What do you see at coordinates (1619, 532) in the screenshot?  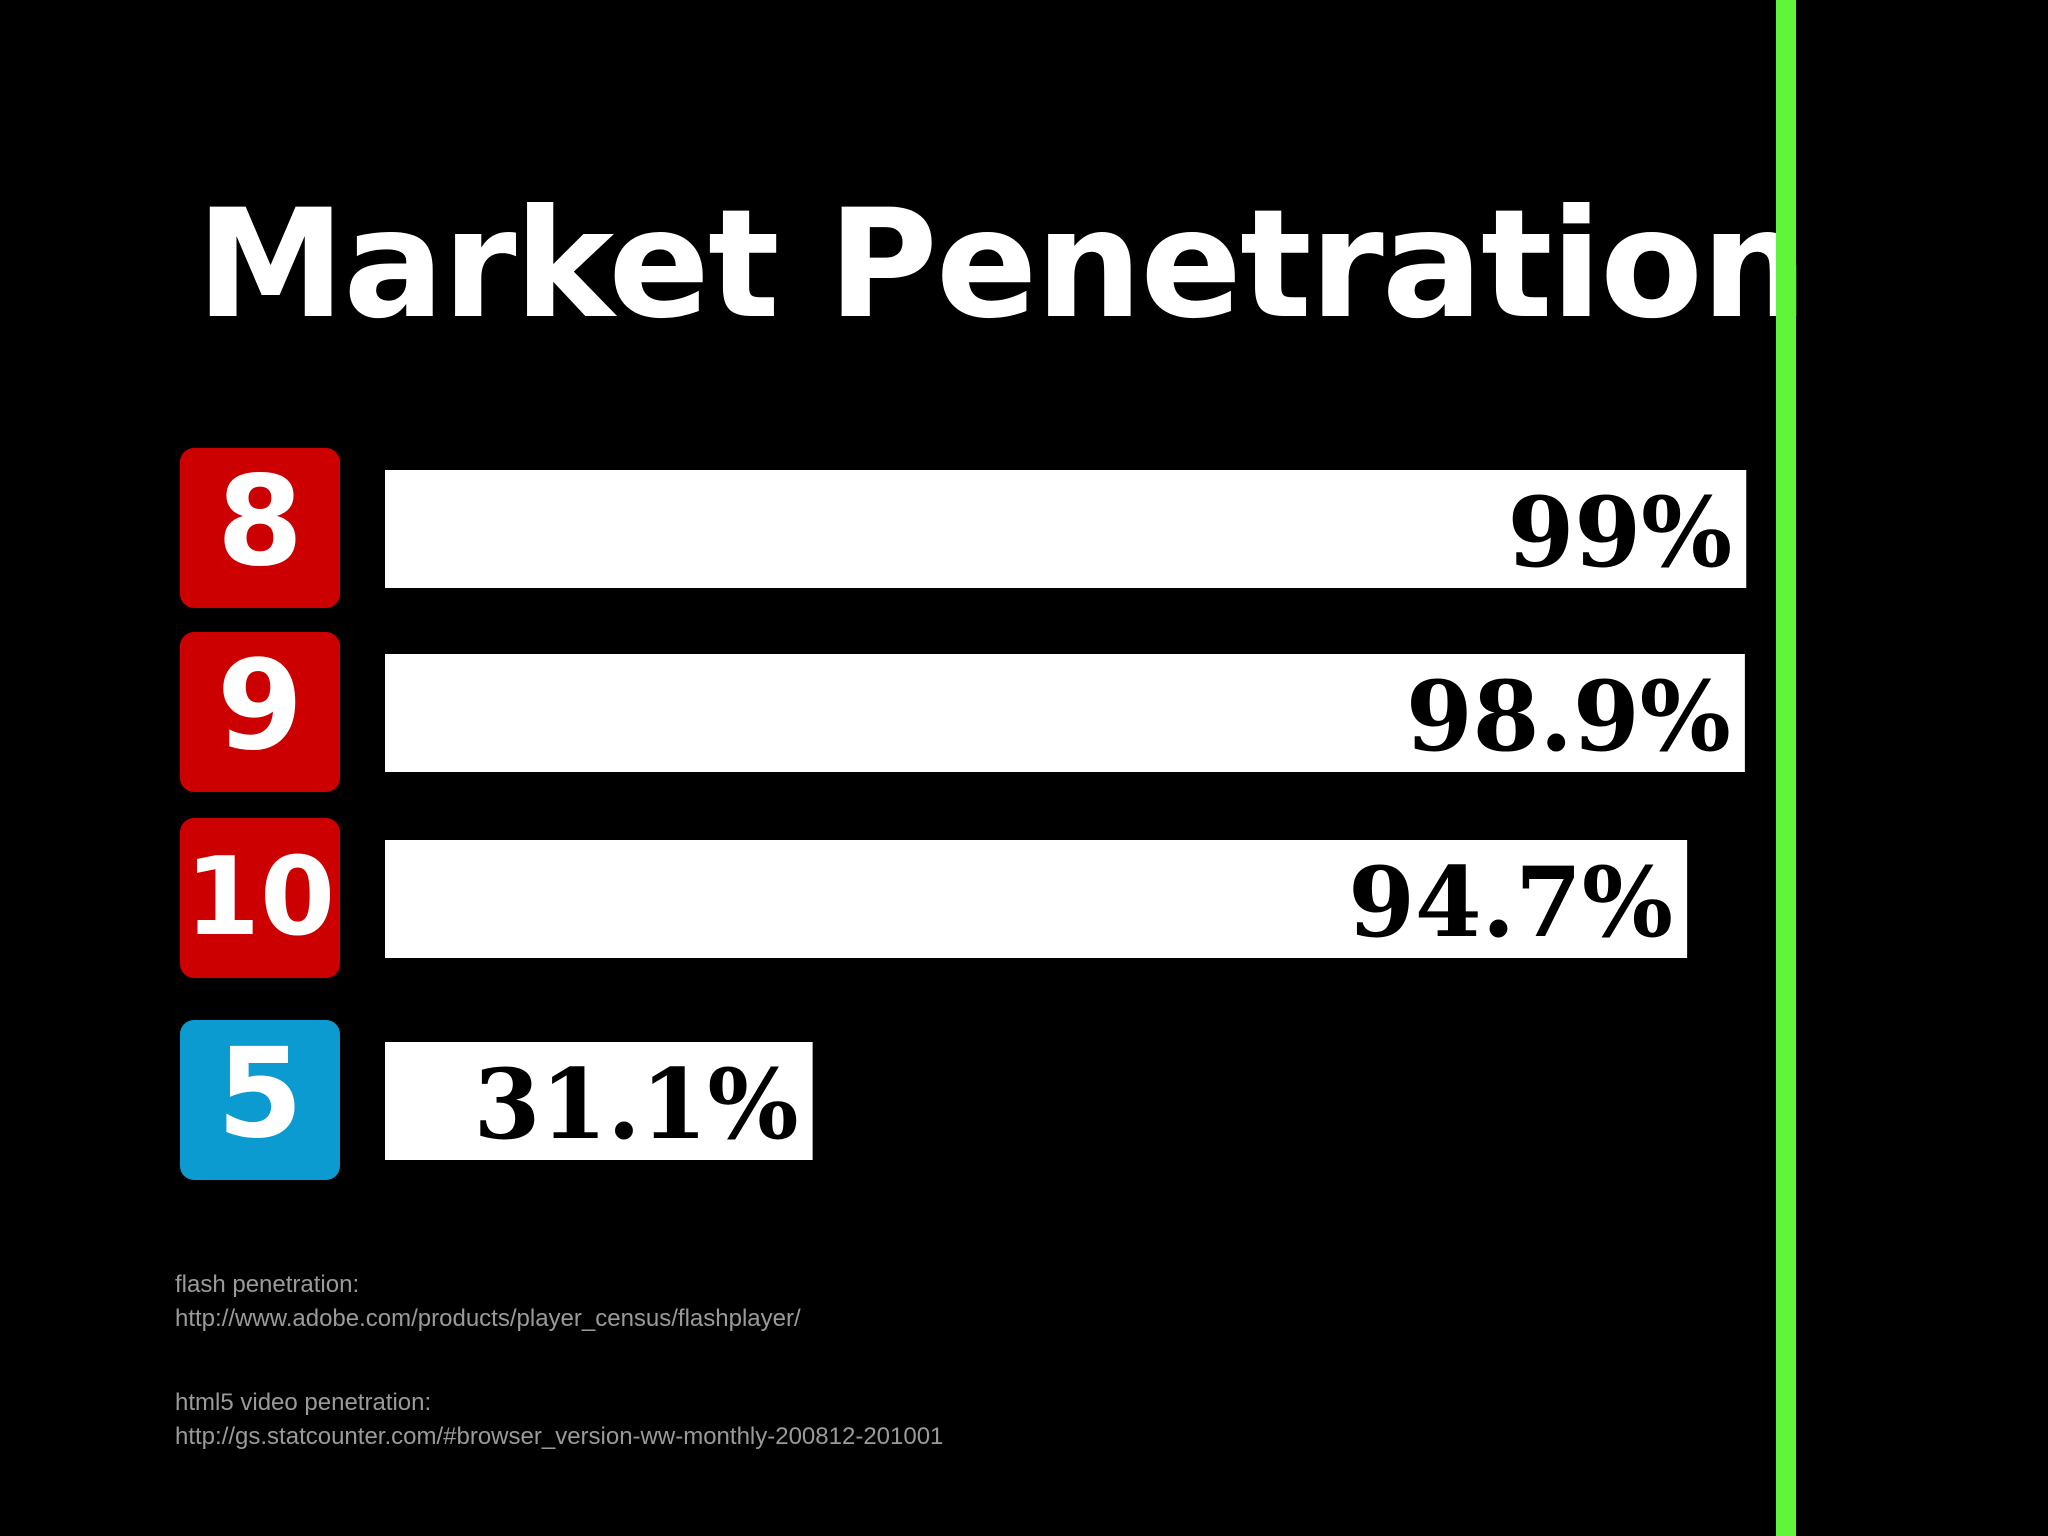 I see `bar-value-label: 99%` at bounding box center [1619, 532].